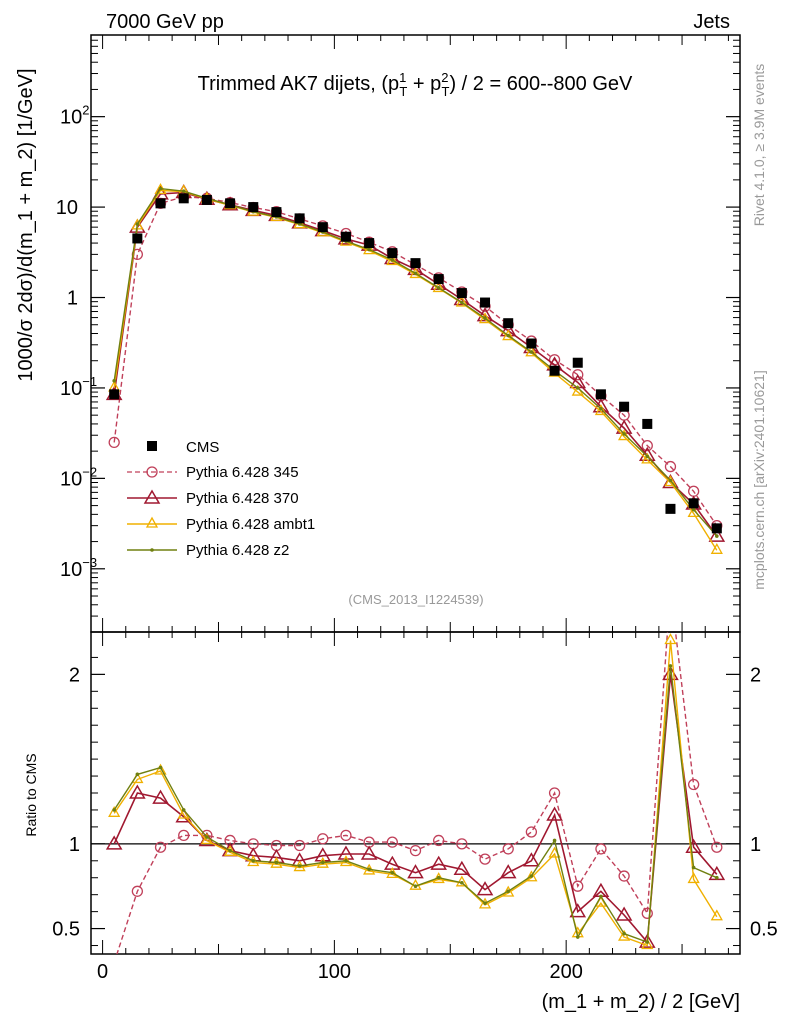  What do you see at coordinates (85, 110) in the screenshot?
I see `ytick-exp: 2` at bounding box center [85, 110].